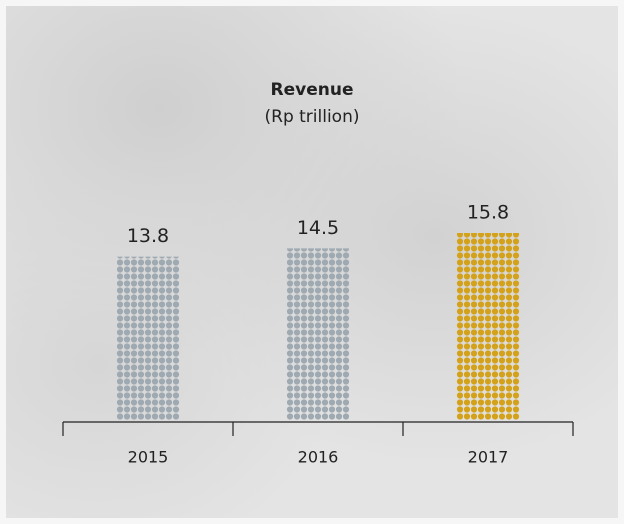 The height and width of the screenshot is (524, 624). Describe the element at coordinates (318, 457) in the screenshot. I see `x-tick-label: 2016` at that location.